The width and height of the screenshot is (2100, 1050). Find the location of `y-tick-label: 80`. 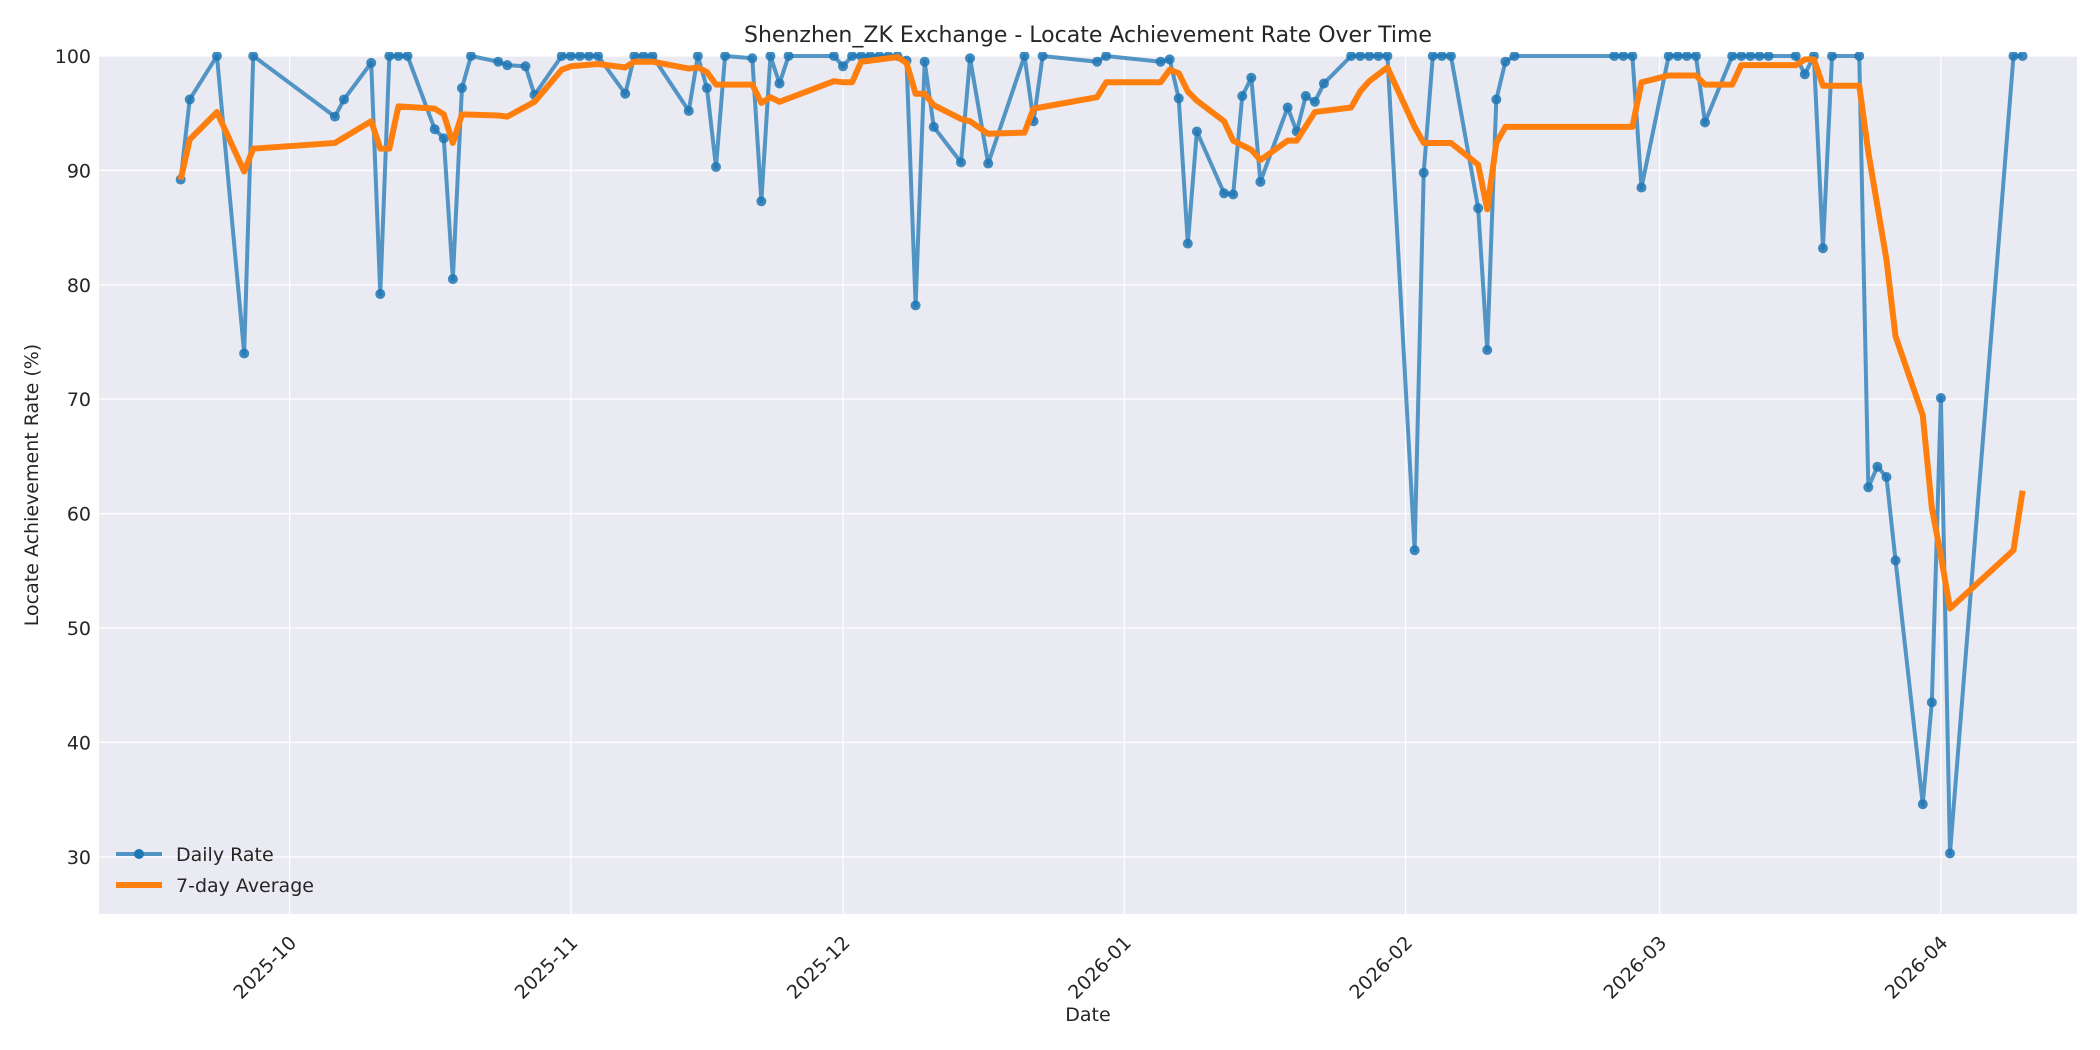

y-tick-label: 80 is located at coordinates (79, 286).